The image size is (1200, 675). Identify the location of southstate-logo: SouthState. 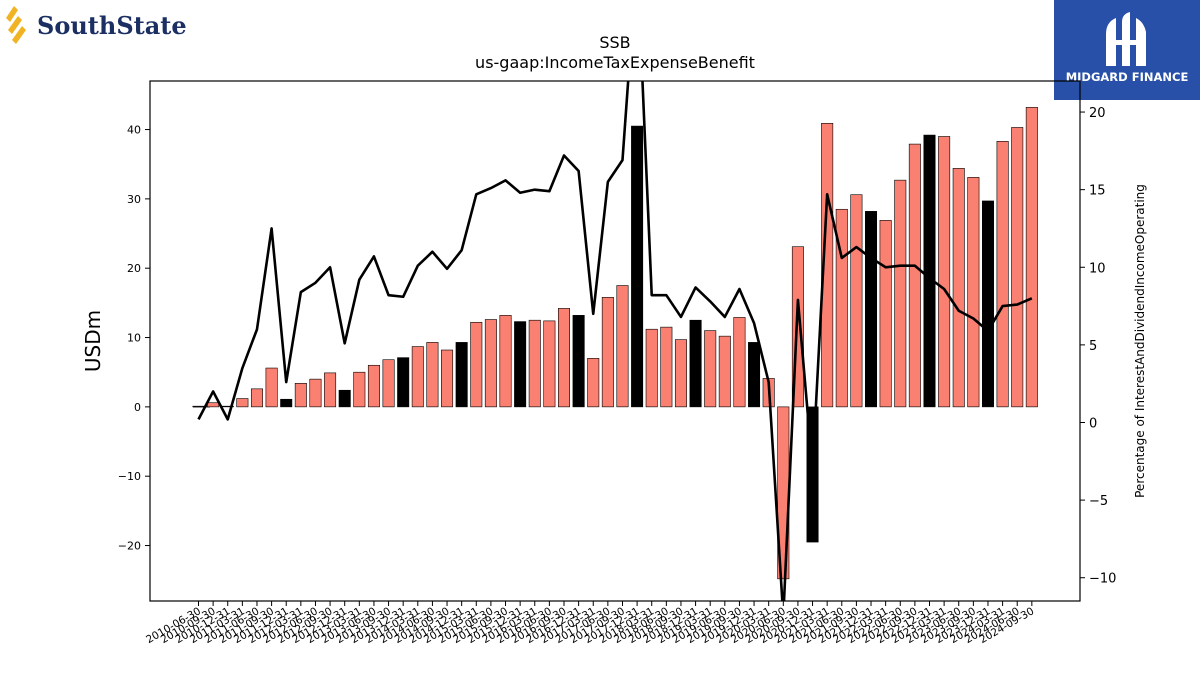
(96, 25).